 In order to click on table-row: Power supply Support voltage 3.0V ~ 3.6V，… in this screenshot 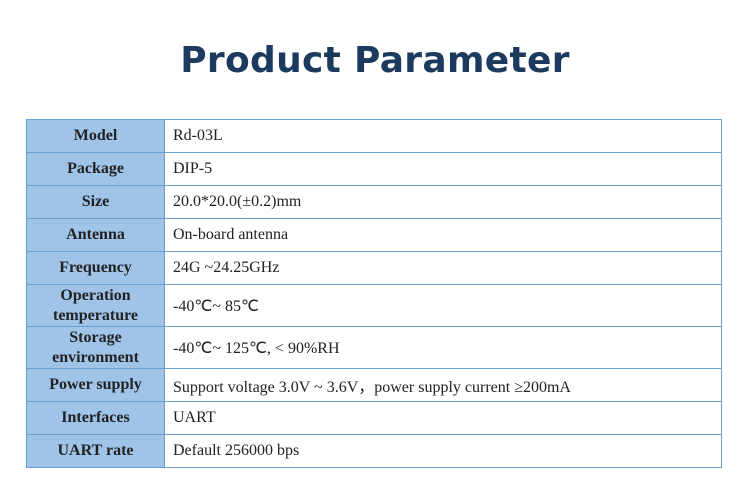, I will do `click(374, 385)`.